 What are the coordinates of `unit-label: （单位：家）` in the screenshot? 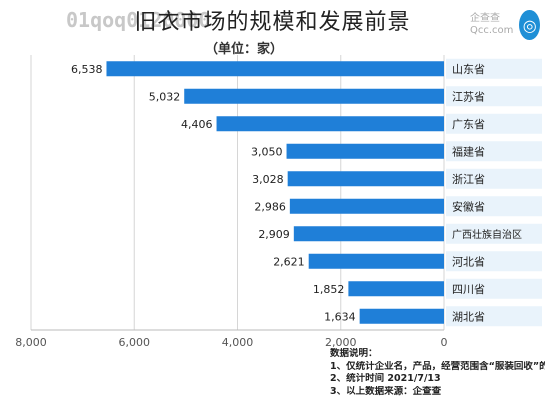 It's located at (244, 49).